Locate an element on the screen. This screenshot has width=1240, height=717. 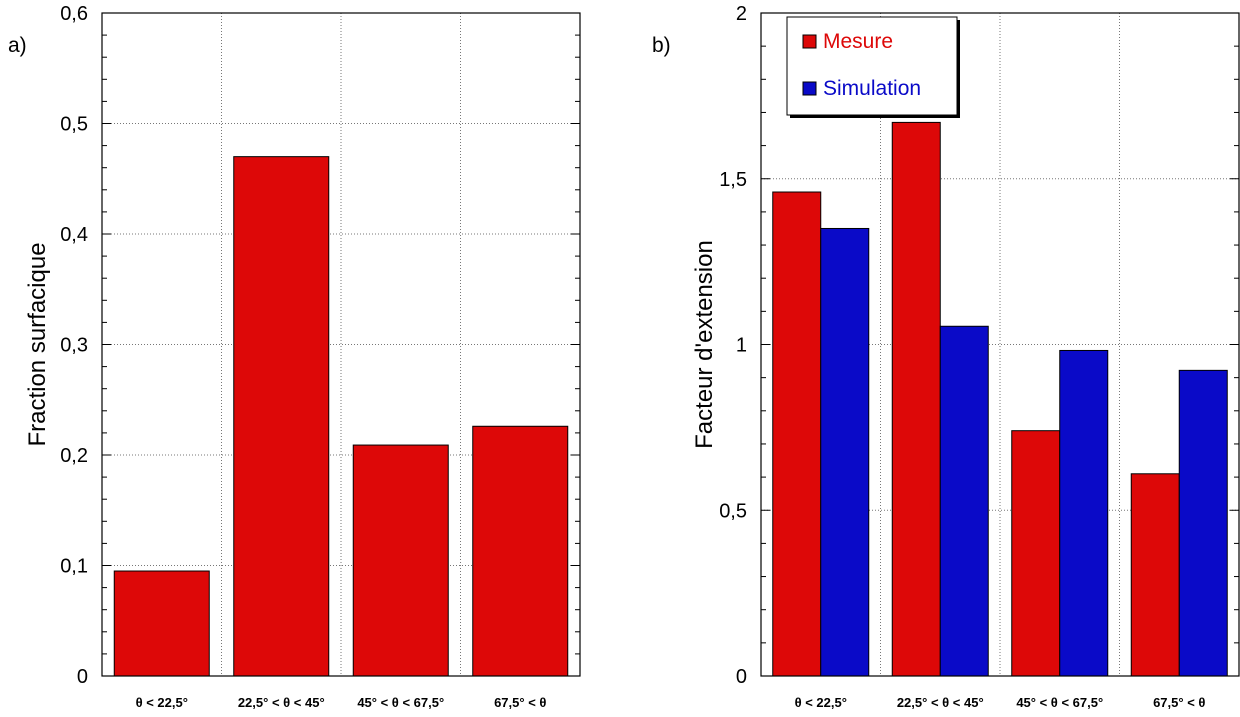
y-tick-label: 0,6 is located at coordinates (74, 14).